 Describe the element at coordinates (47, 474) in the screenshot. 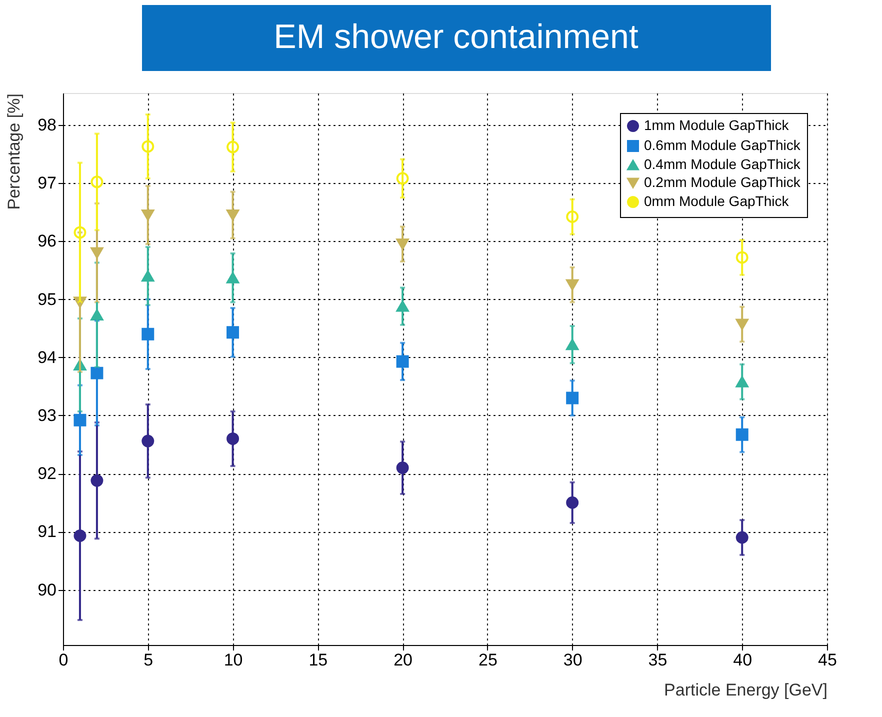

I see `y-tick-label: 92` at that location.